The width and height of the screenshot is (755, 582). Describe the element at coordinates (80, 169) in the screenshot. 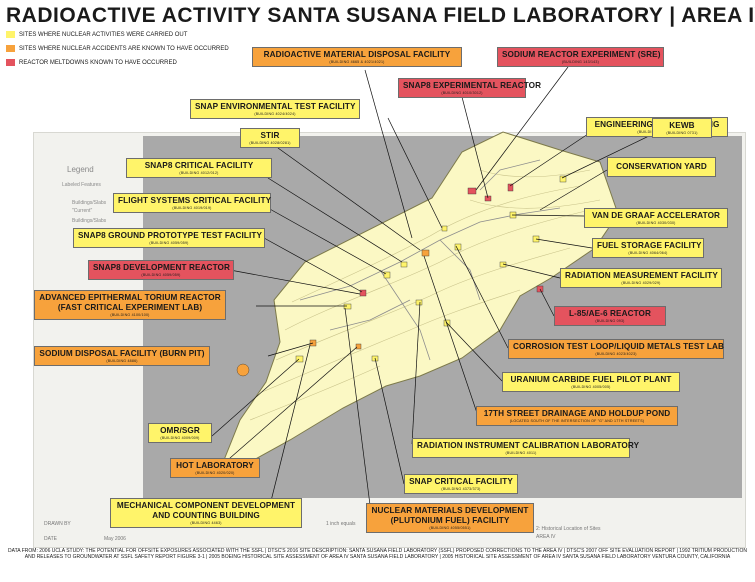

I see `map-legend-heading: Legend` at that location.